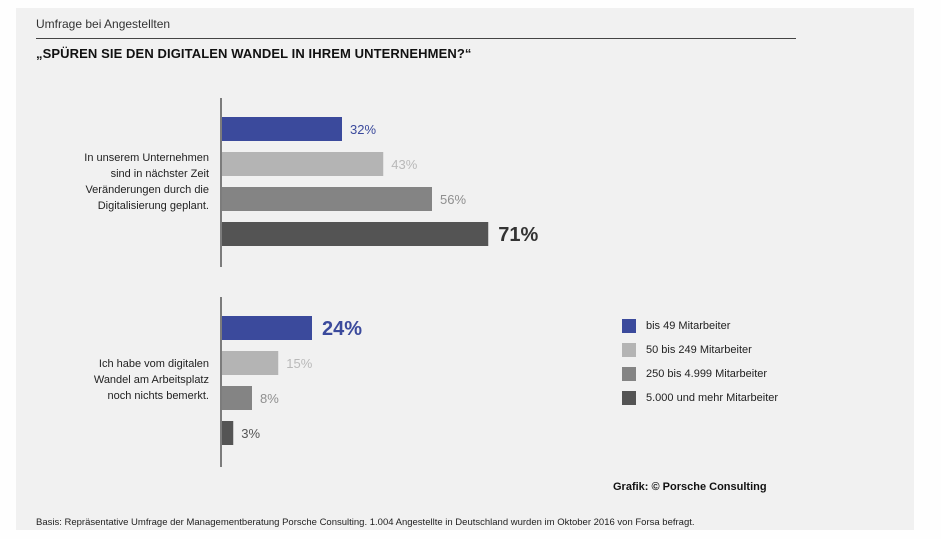  I want to click on legend-label: 50 bis 249 Mitarbeiter, so click(699, 350).